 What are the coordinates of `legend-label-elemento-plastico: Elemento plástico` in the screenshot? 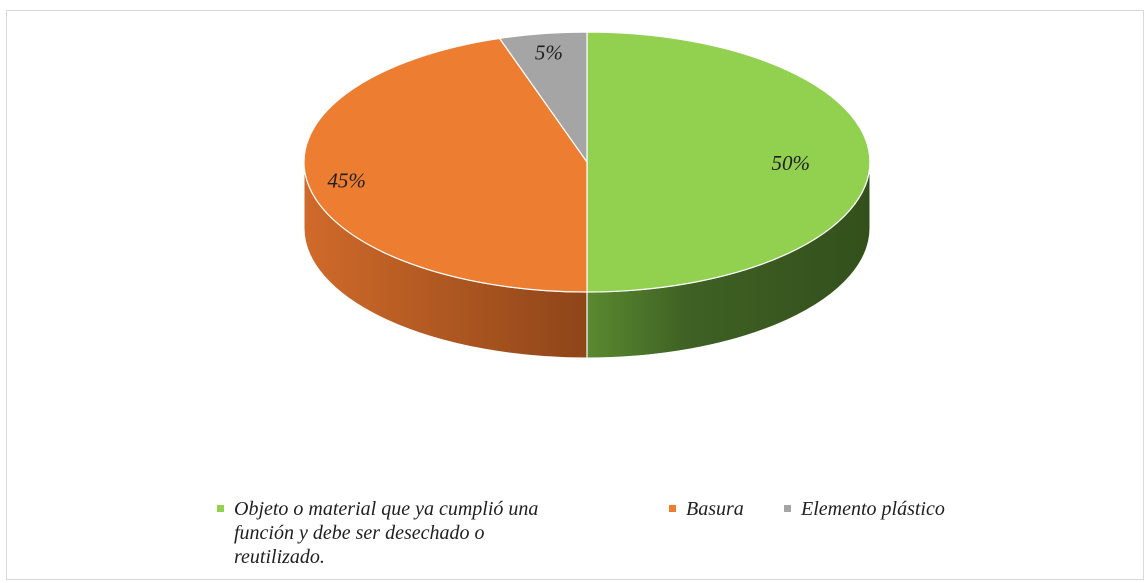 It's located at (873, 509).